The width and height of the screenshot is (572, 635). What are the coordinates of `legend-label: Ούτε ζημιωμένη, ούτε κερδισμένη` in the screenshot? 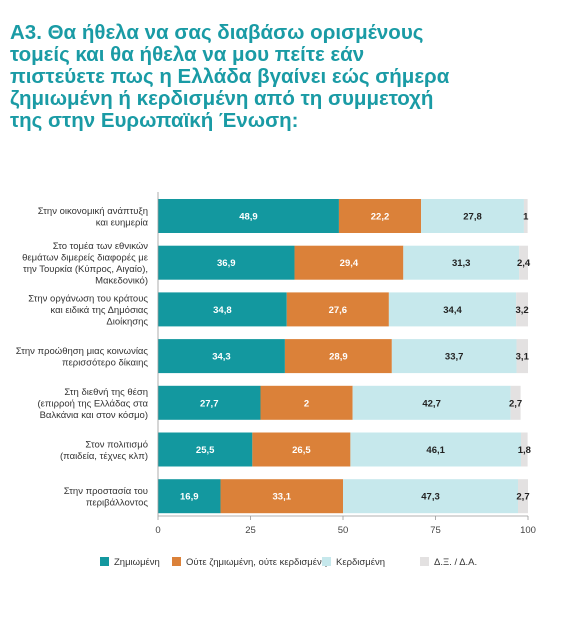 It's located at (256, 562).